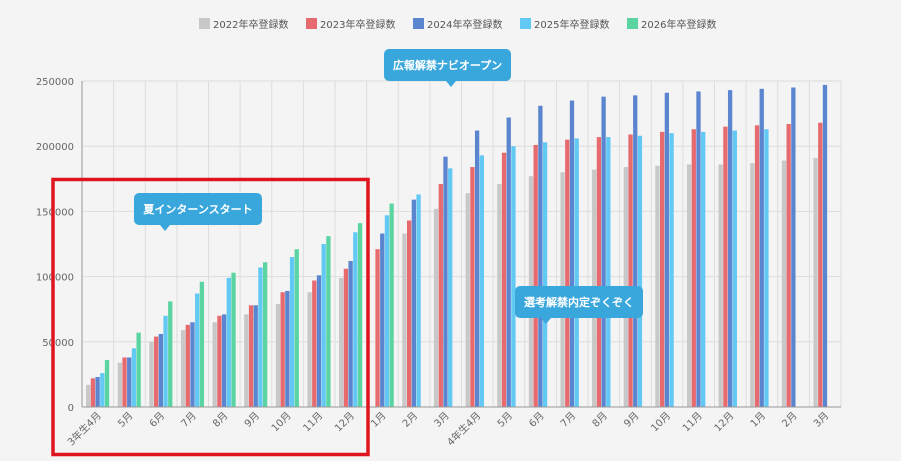  Describe the element at coordinates (55, 278) in the screenshot. I see `y-tick-label: 100000` at that location.